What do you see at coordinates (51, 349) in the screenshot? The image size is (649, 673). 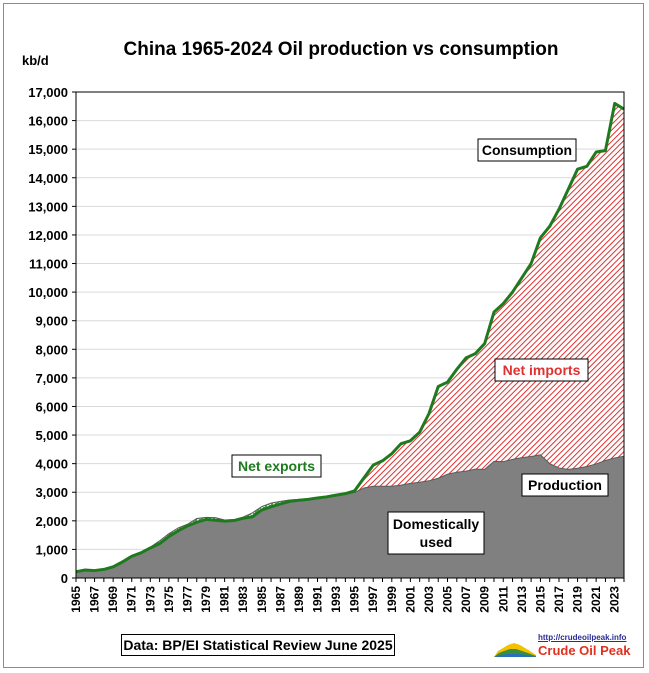 I see `y-tick-label: 8,000` at bounding box center [51, 349].